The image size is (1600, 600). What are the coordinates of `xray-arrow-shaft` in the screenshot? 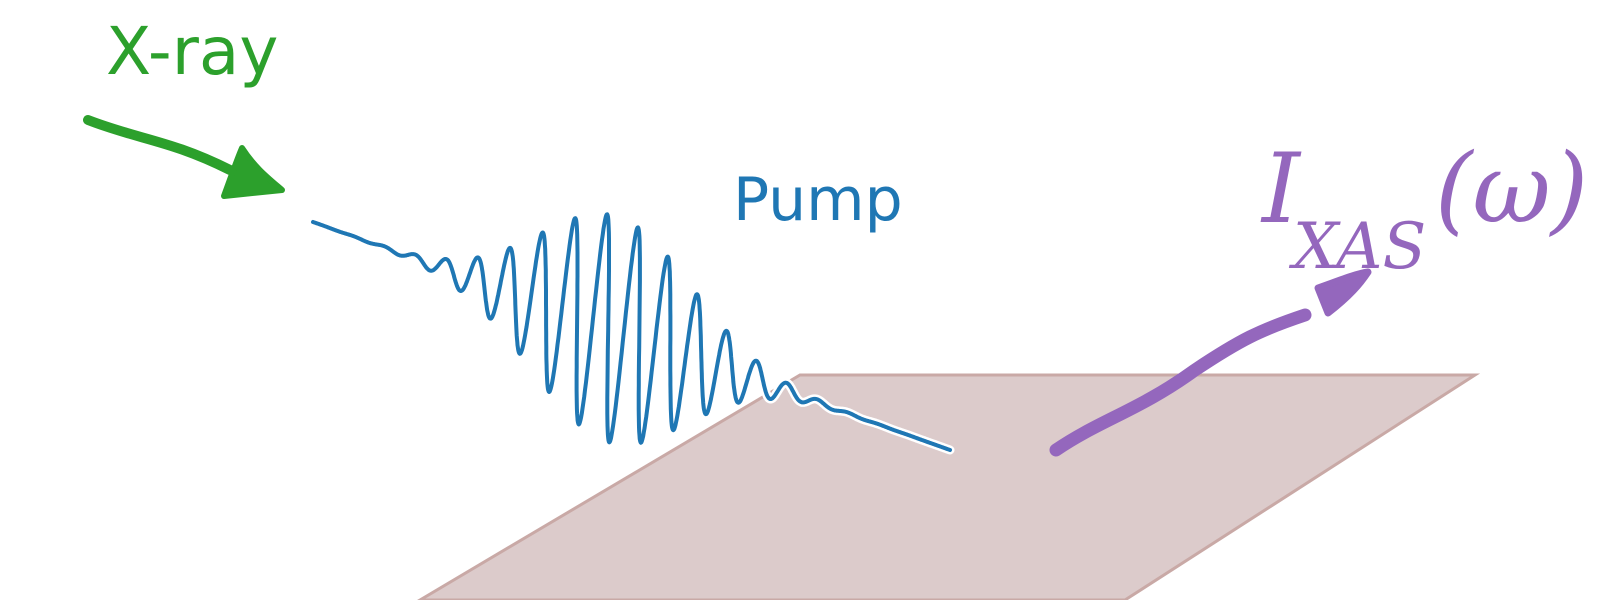 It's located at (159, 145).